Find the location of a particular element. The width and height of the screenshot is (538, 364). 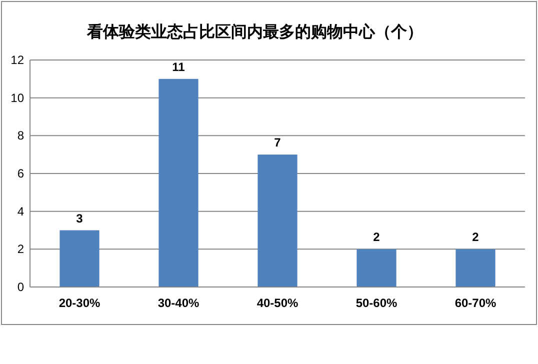

data-label: 11 is located at coordinates (179, 67).